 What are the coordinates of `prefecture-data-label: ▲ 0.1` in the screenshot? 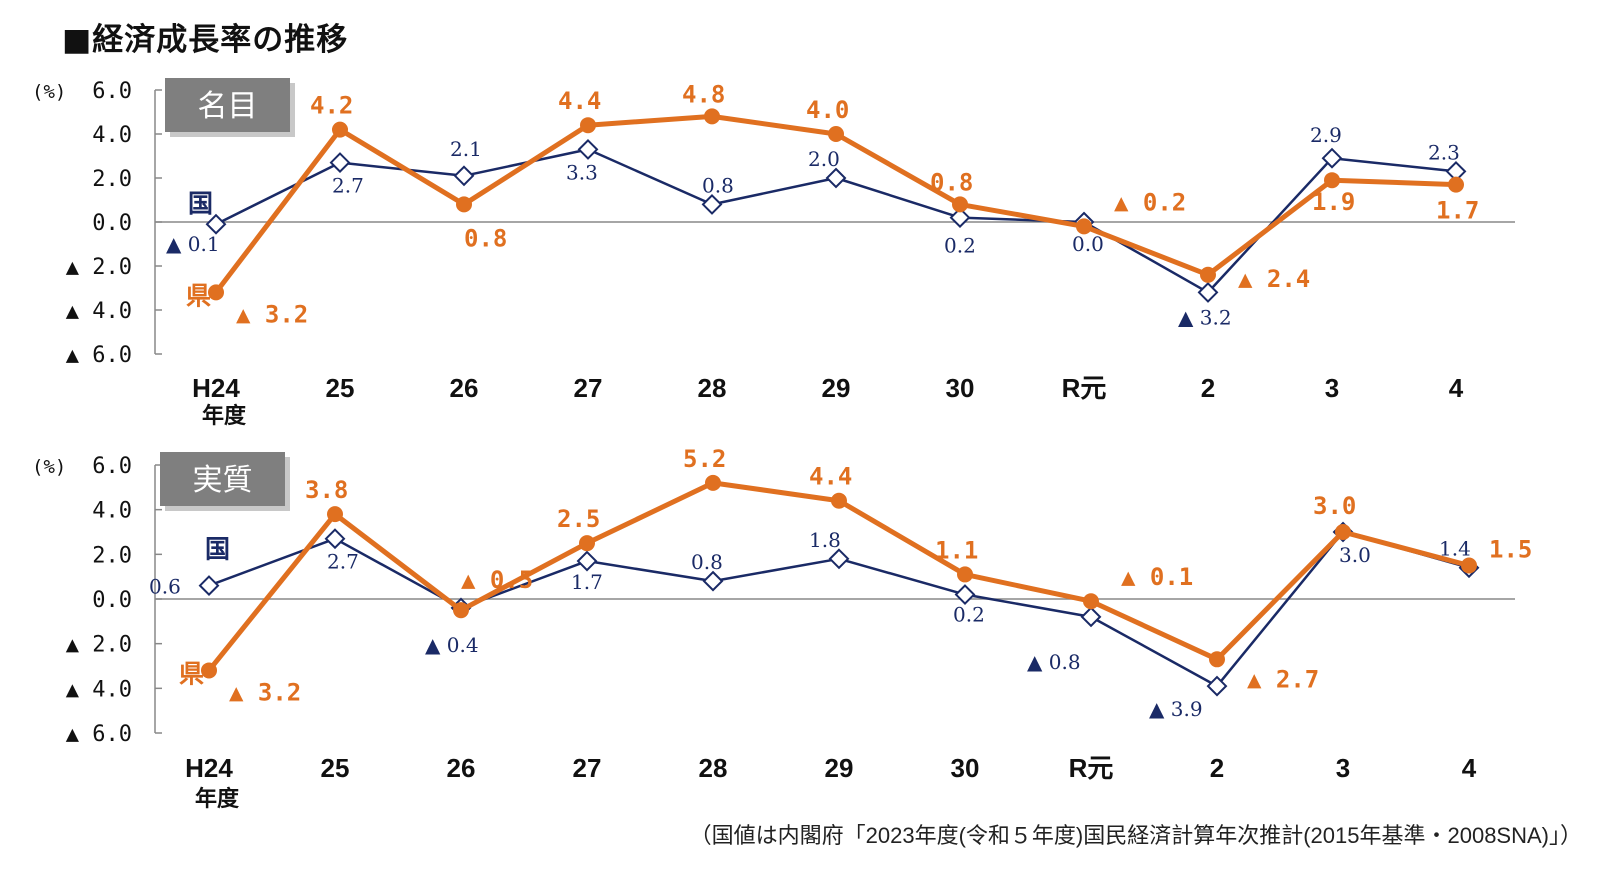 It's located at (1157, 577).